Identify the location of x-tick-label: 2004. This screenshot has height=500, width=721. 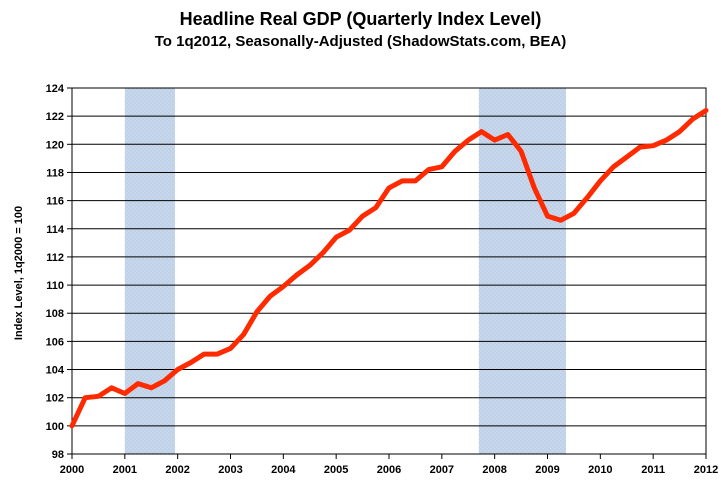
(283, 470).